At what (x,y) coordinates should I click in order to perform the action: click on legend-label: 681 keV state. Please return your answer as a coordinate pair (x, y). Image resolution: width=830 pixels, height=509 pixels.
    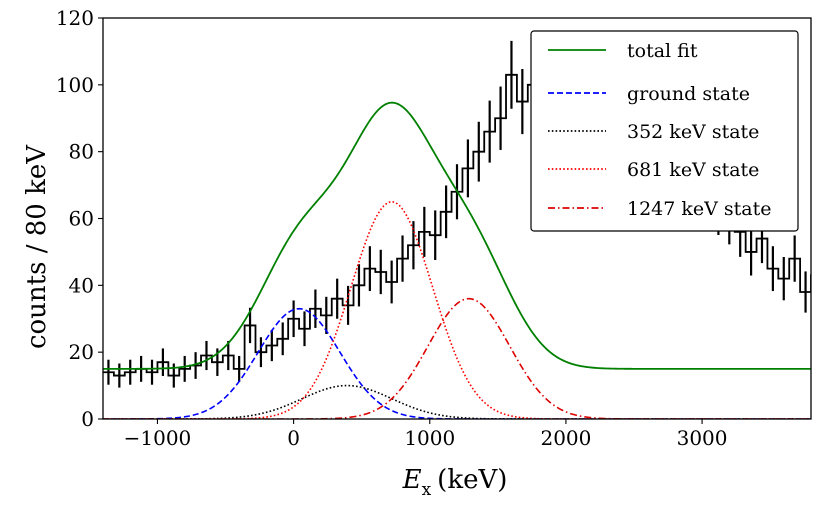
    Looking at the image, I should click on (693, 170).